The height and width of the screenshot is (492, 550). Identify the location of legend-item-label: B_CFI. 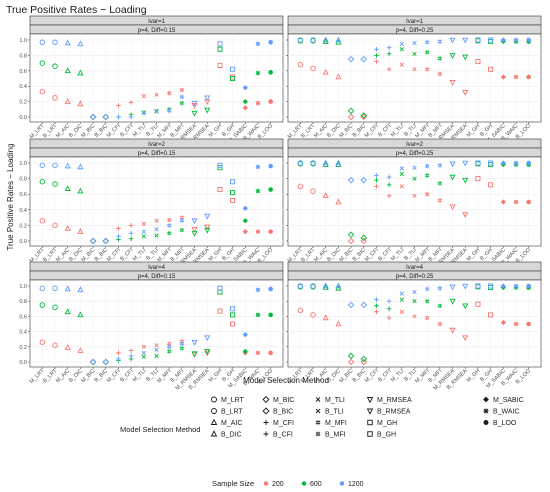
(283, 435).